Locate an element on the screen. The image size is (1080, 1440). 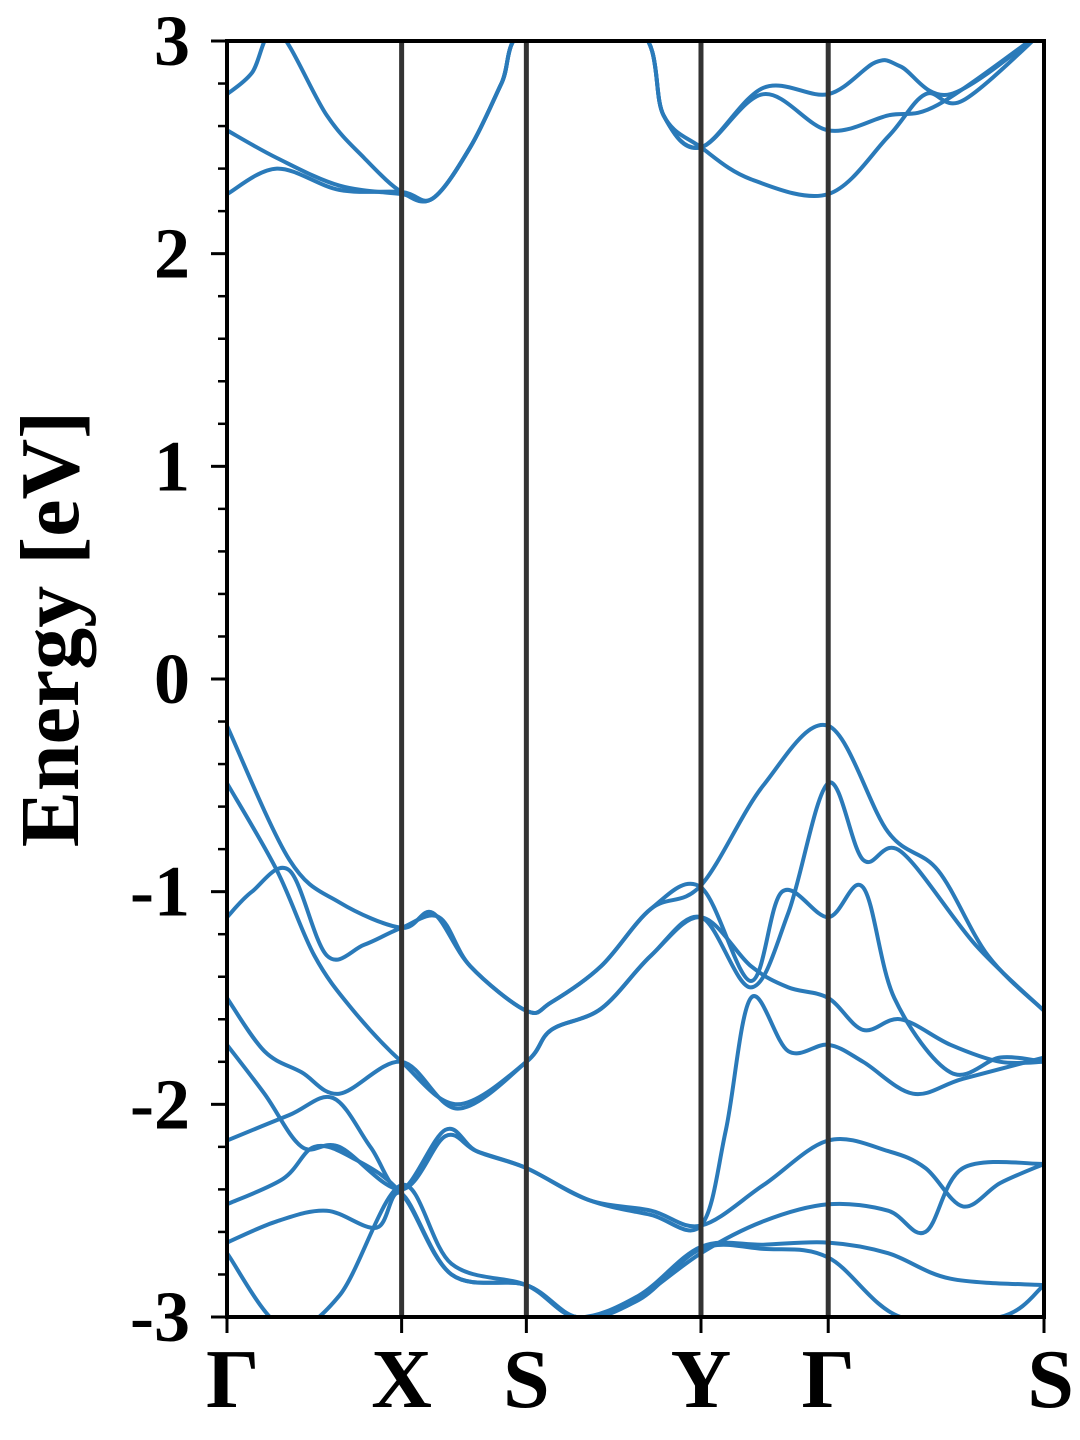
y-tick-label: -1 is located at coordinates (160, 892).